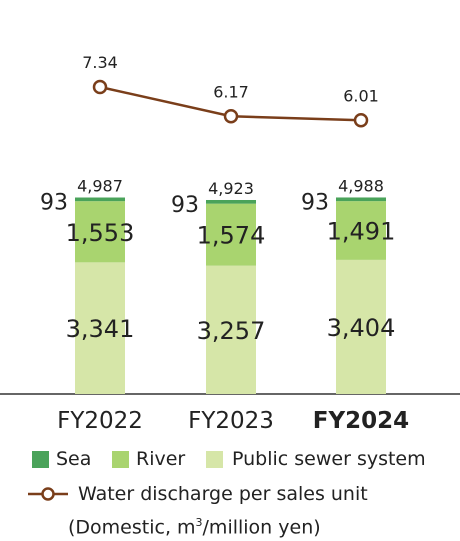 The width and height of the screenshot is (460, 541). Describe the element at coordinates (231, 91) in the screenshot. I see `line-label-FY2023: 6.17` at that location.